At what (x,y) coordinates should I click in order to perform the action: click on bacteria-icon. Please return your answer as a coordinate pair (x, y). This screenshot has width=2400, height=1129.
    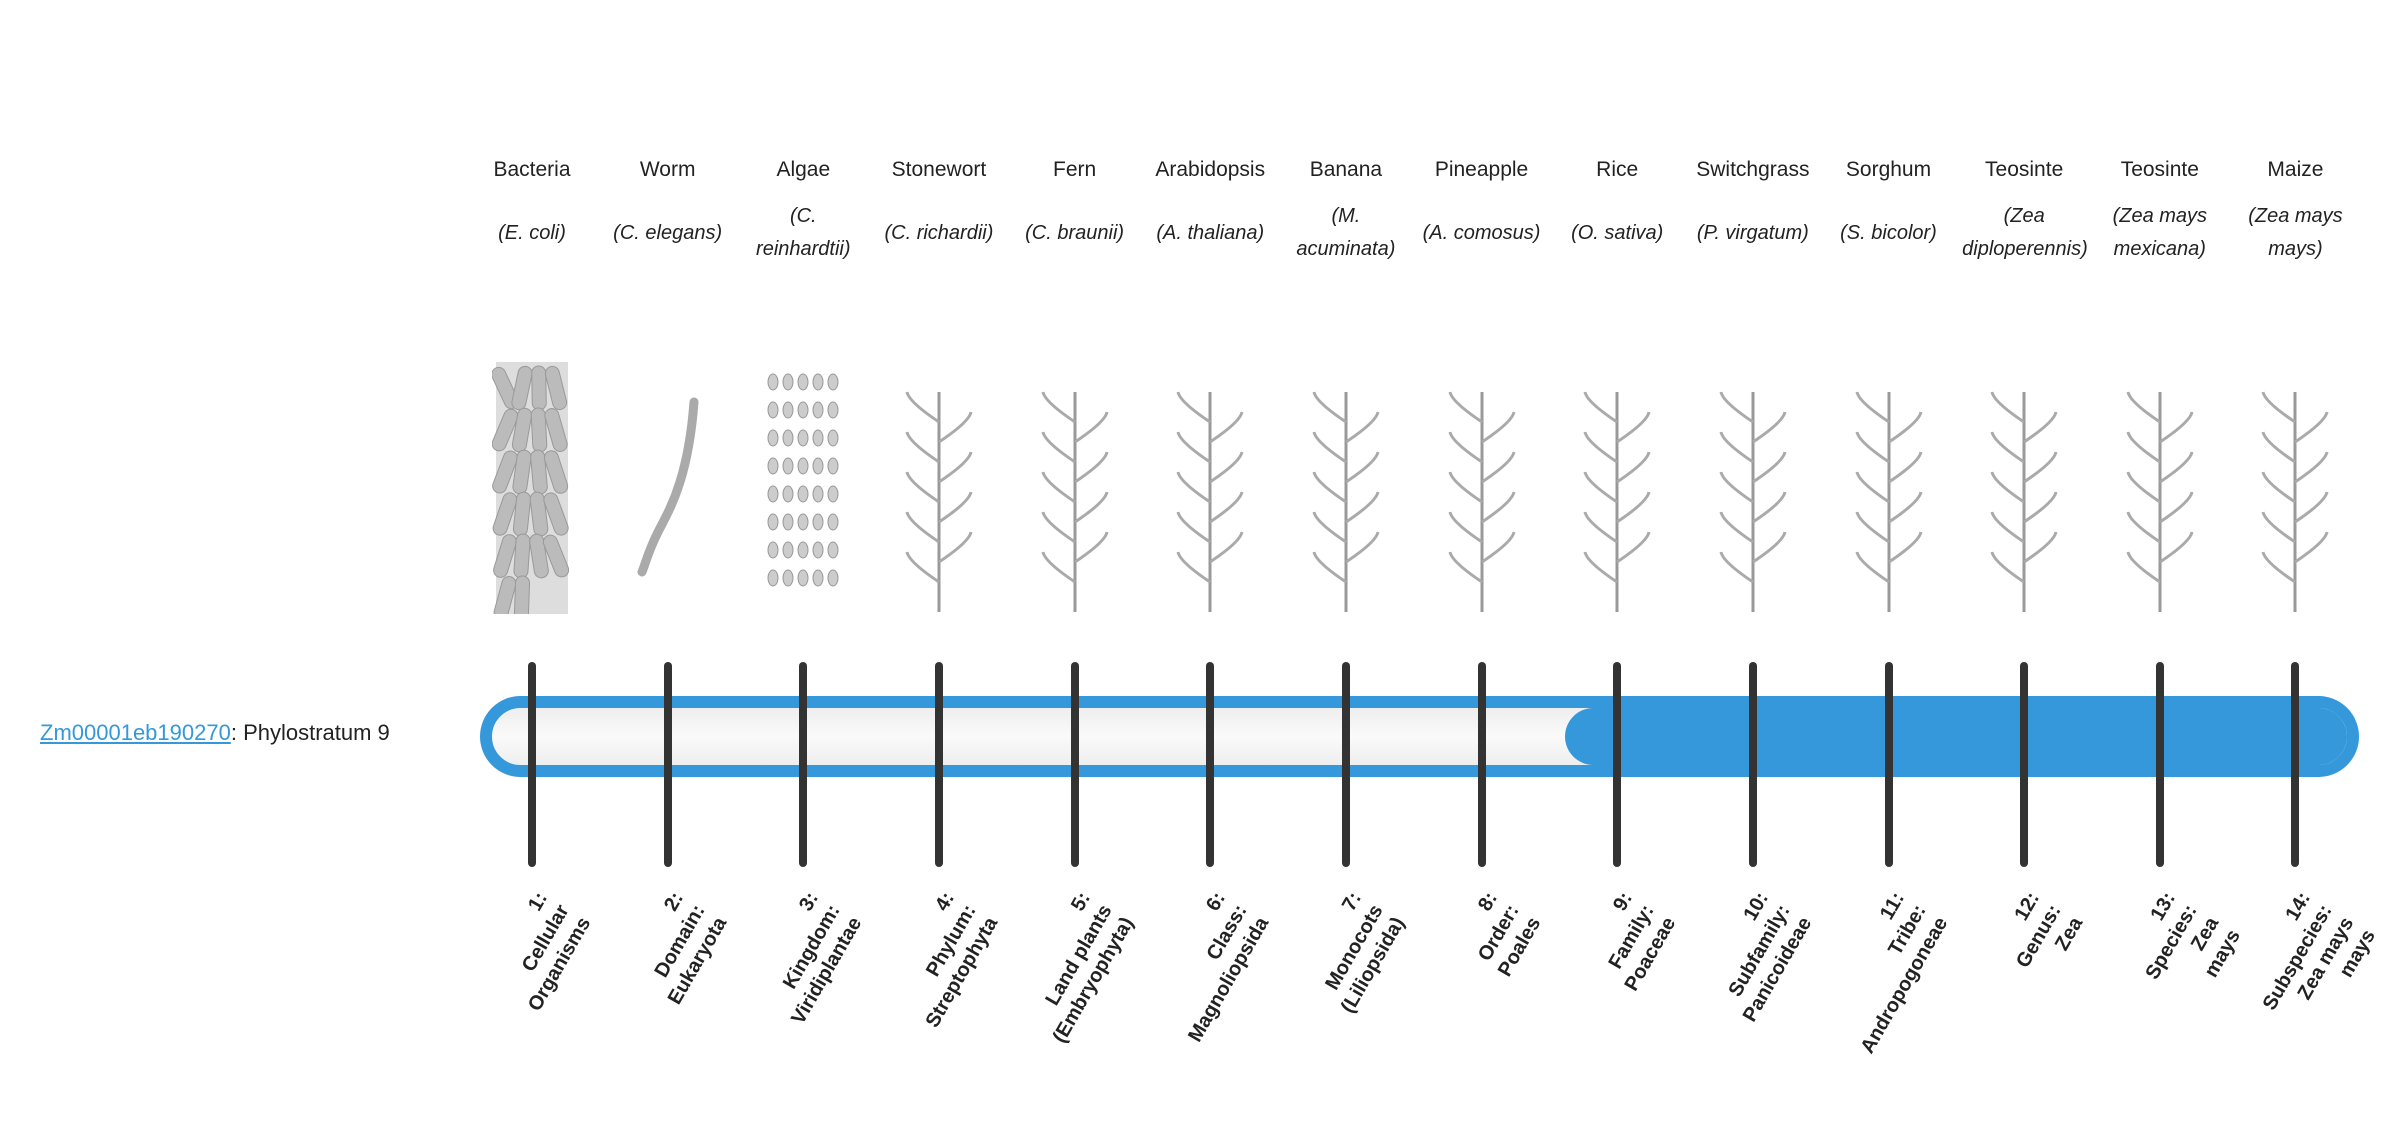
    Looking at the image, I should click on (531, 488).